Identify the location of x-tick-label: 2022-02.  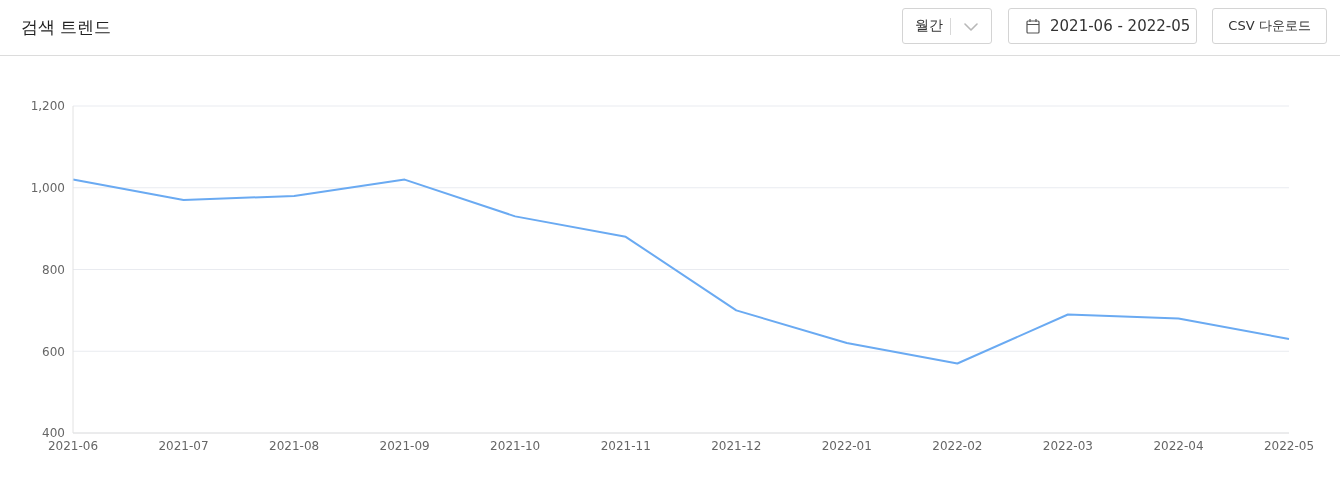
(957, 445).